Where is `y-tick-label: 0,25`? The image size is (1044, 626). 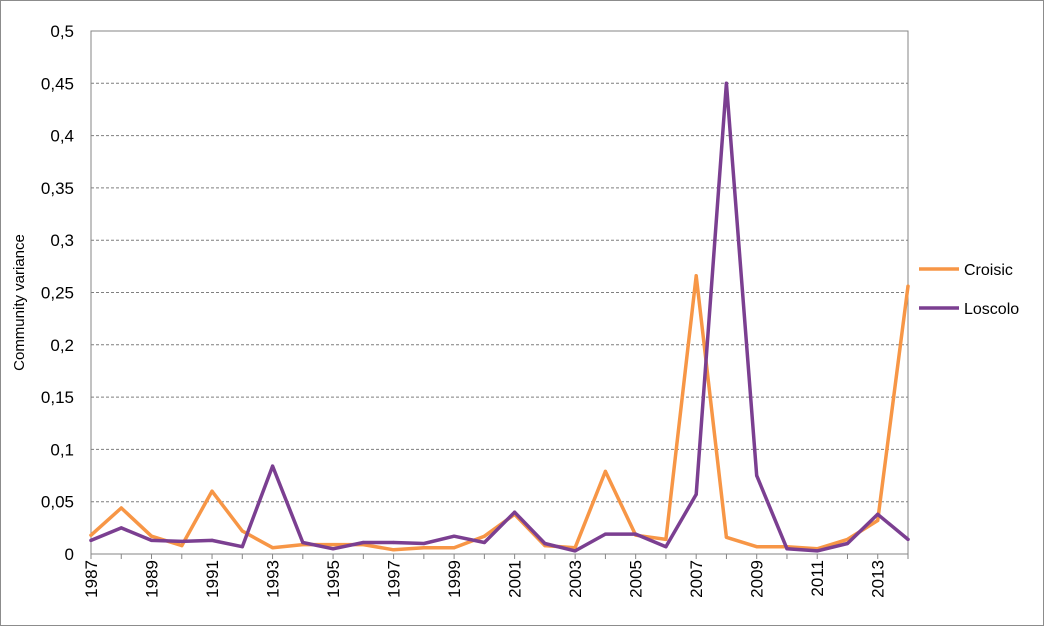
y-tick-label: 0,25 is located at coordinates (57, 293).